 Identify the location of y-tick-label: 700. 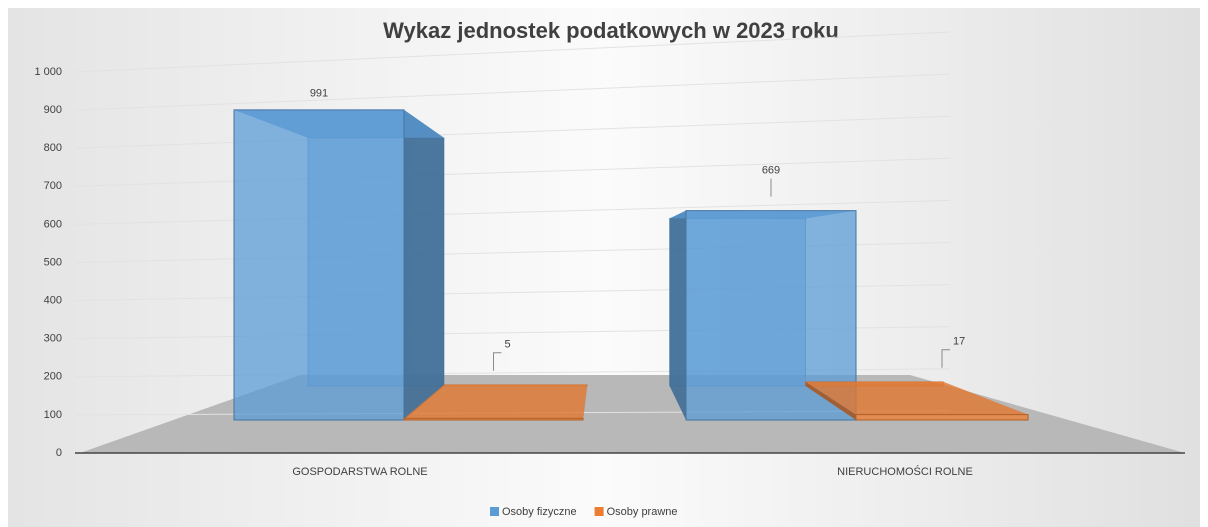
(53, 186).